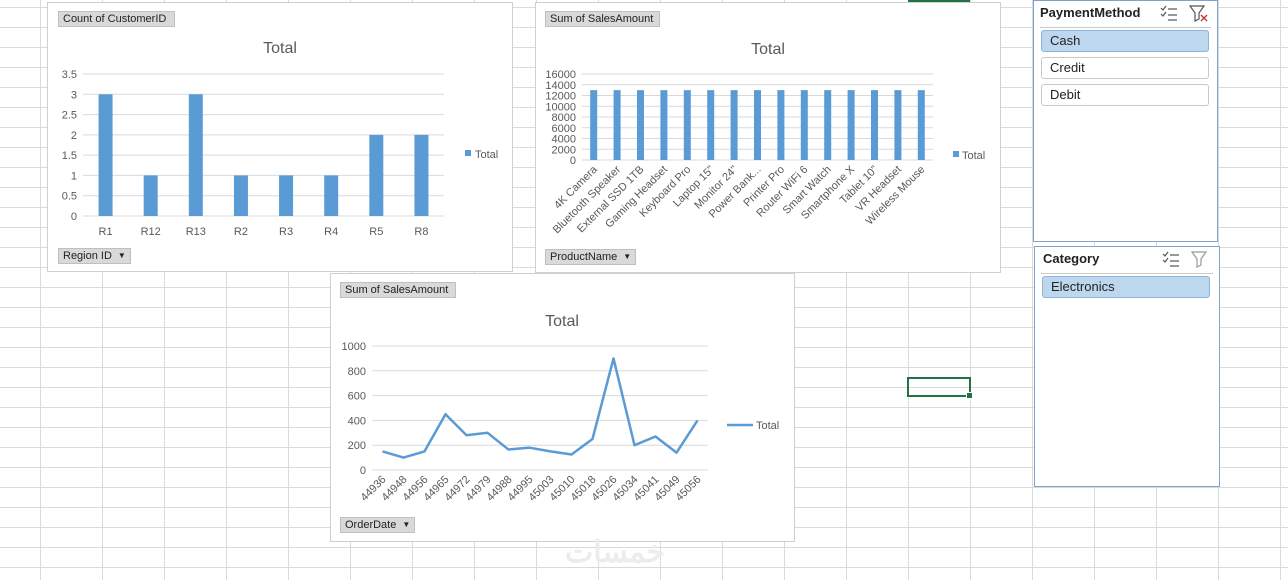  I want to click on y-tick-label: 3.5, so click(69, 75).